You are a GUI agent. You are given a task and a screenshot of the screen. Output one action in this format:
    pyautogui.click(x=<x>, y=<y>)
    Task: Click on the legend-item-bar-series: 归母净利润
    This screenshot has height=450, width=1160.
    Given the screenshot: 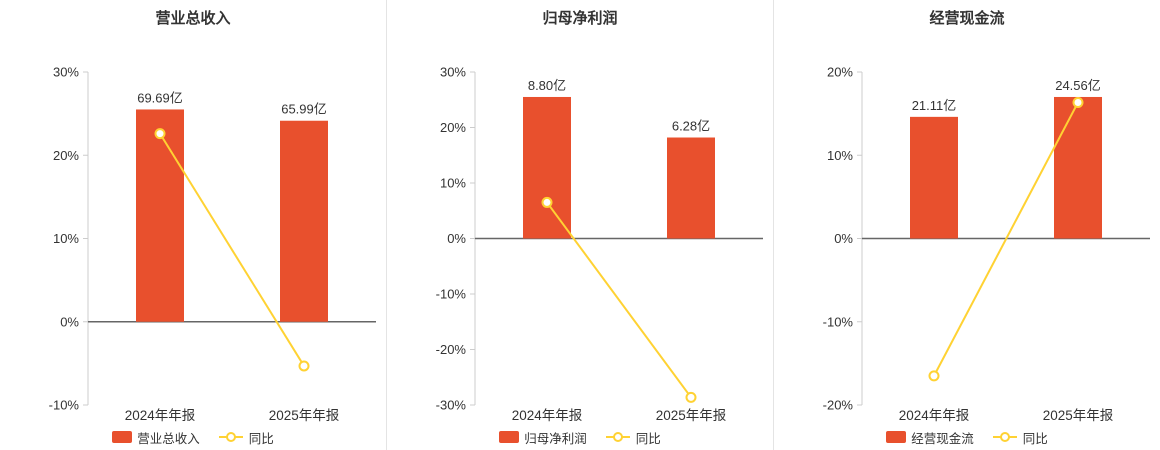 What is the action you would take?
    pyautogui.click(x=543, y=437)
    